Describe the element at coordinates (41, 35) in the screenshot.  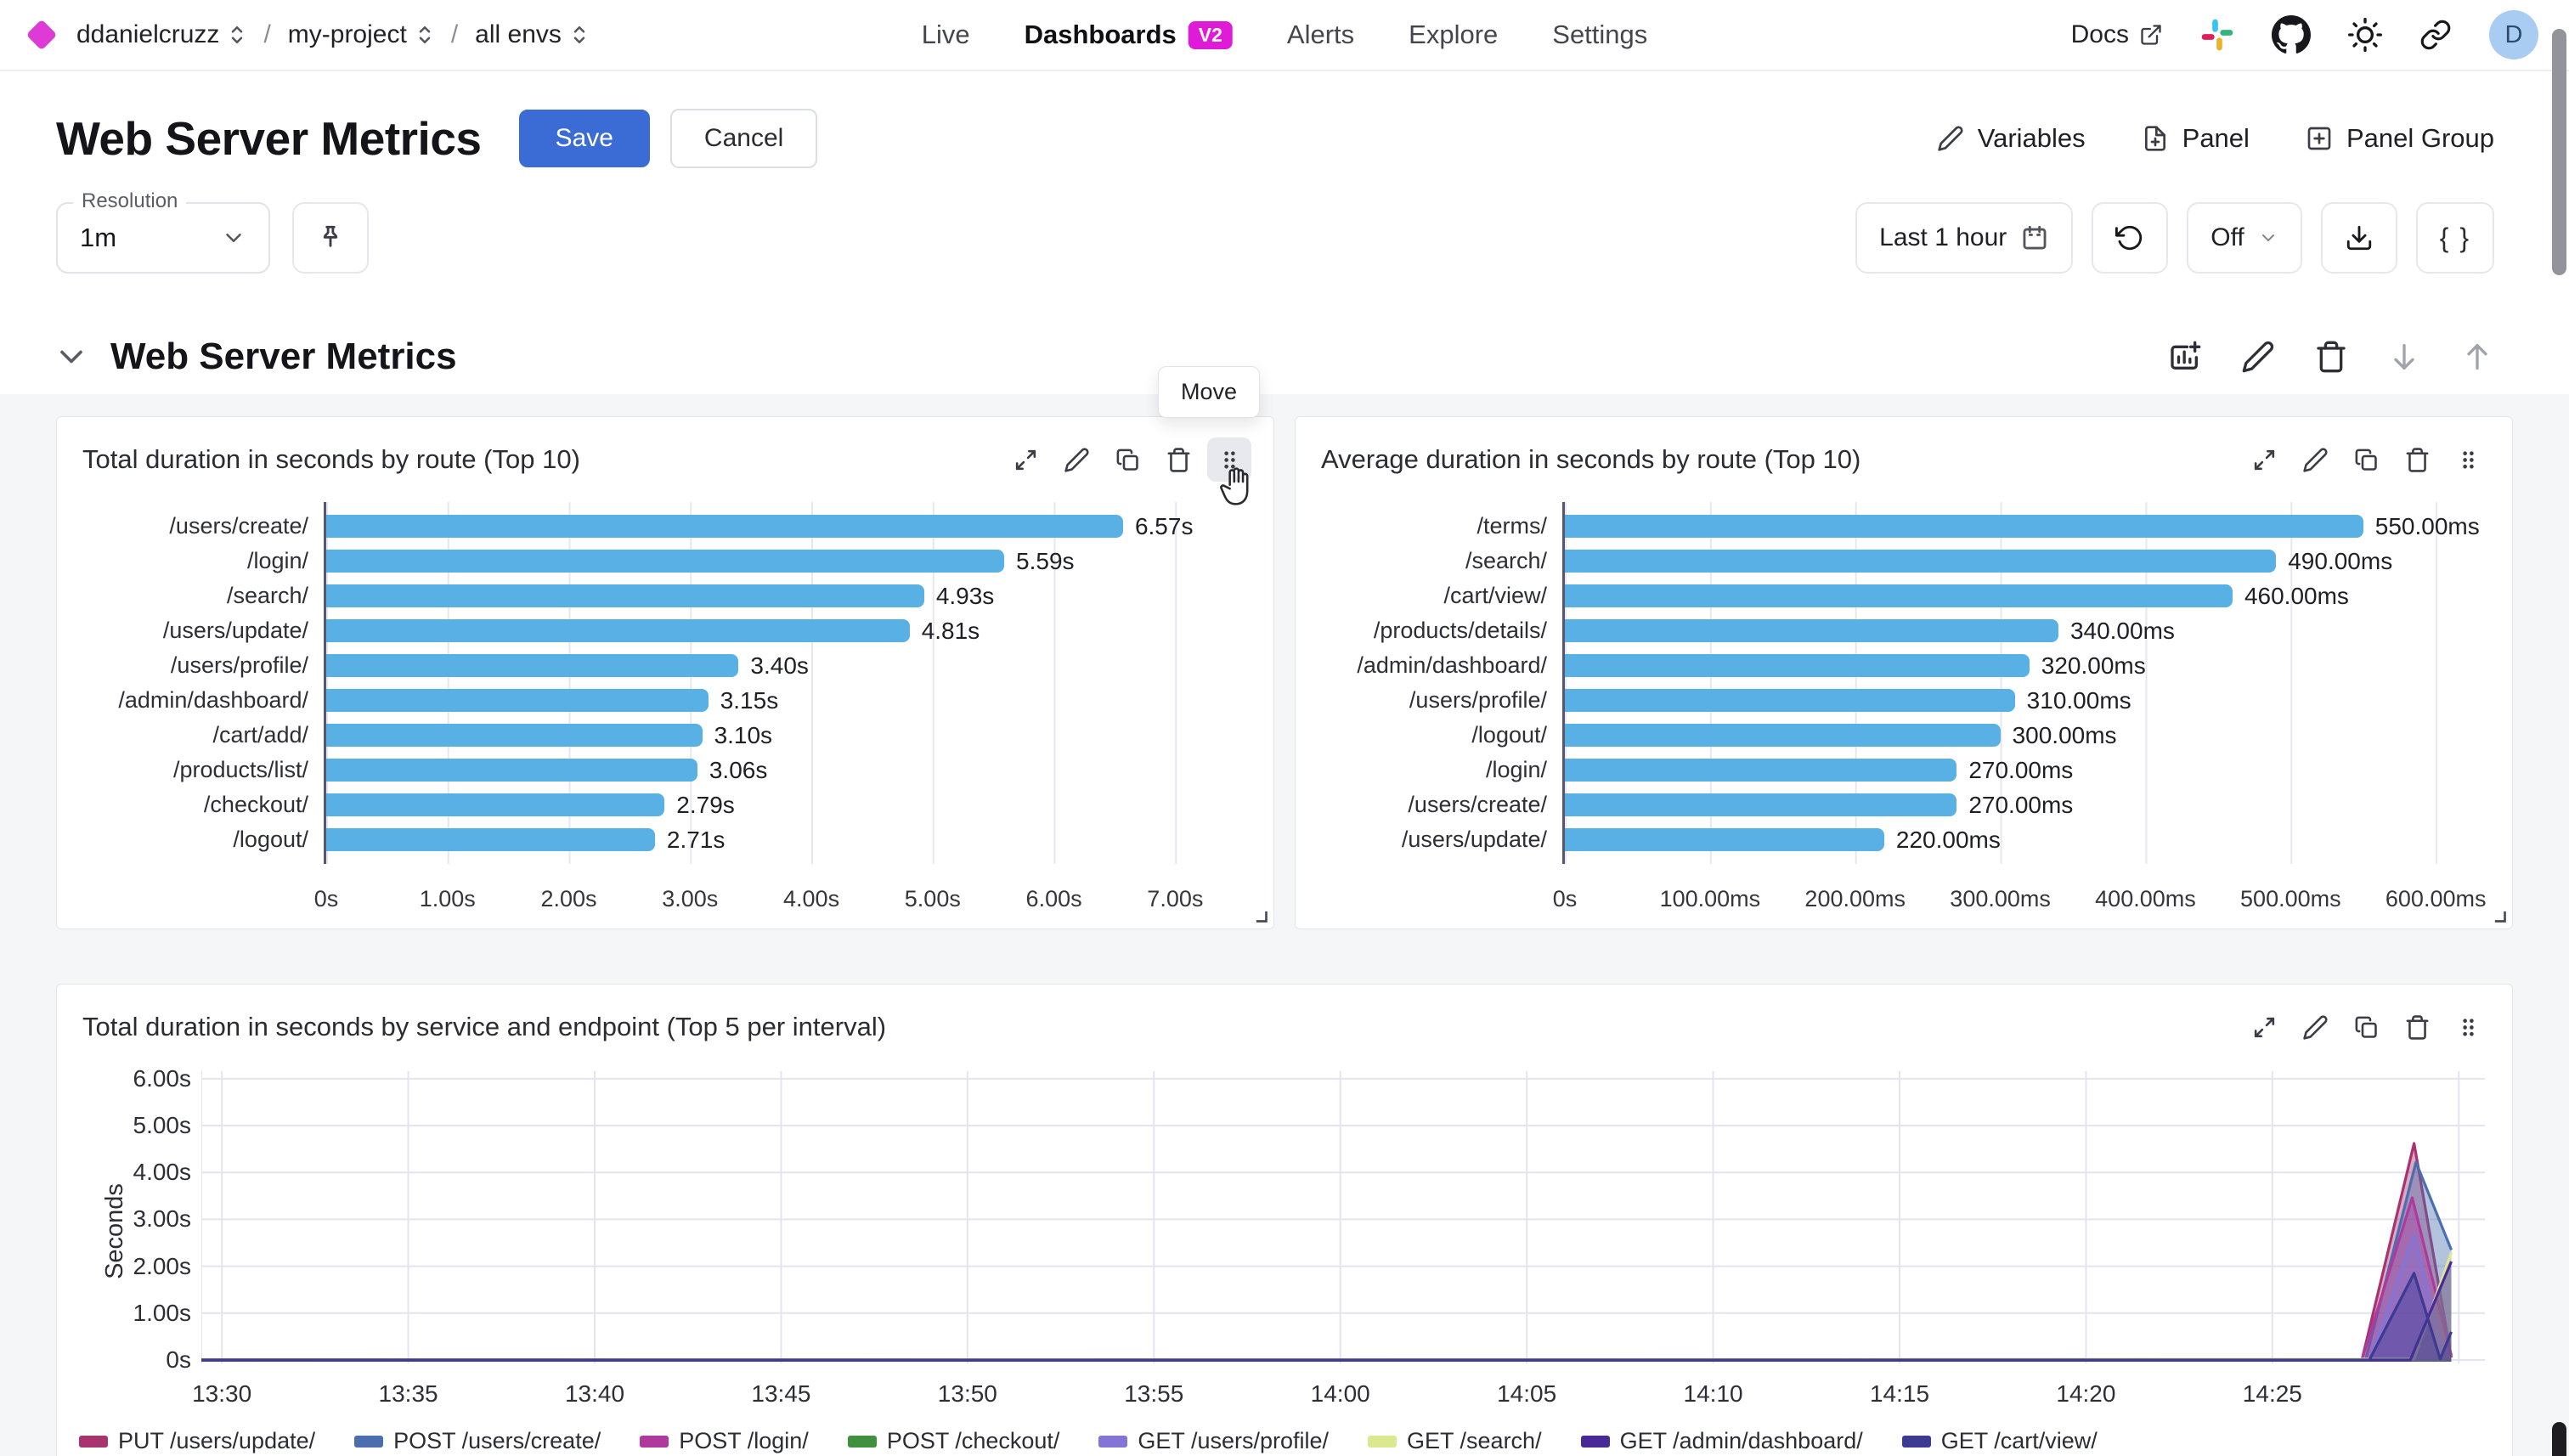
I see `brand-logo-icon` at that location.